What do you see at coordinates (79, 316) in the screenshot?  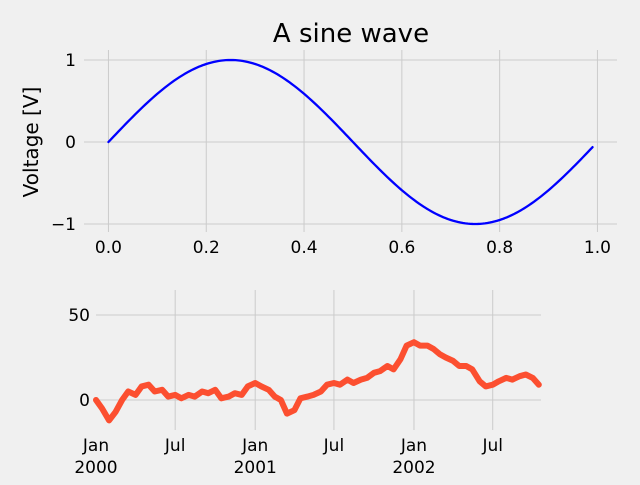 I see `walk-y-tick-label: 50` at bounding box center [79, 316].